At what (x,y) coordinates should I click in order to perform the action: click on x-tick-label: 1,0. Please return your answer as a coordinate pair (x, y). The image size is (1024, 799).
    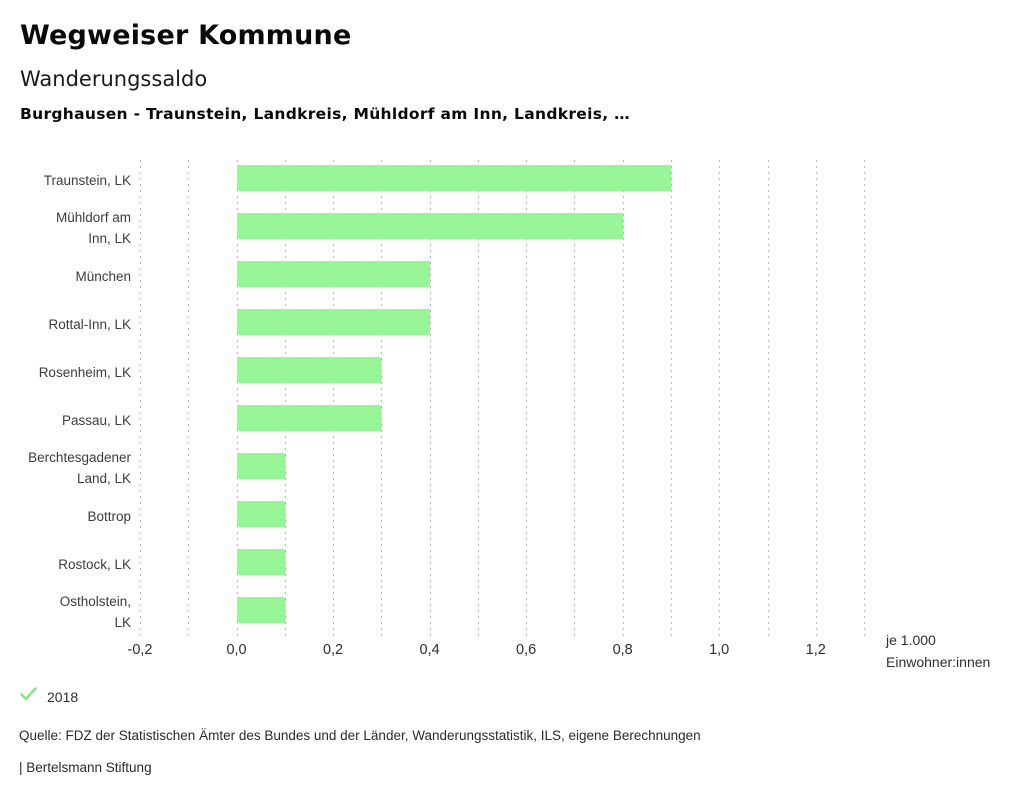
    Looking at the image, I should click on (719, 650).